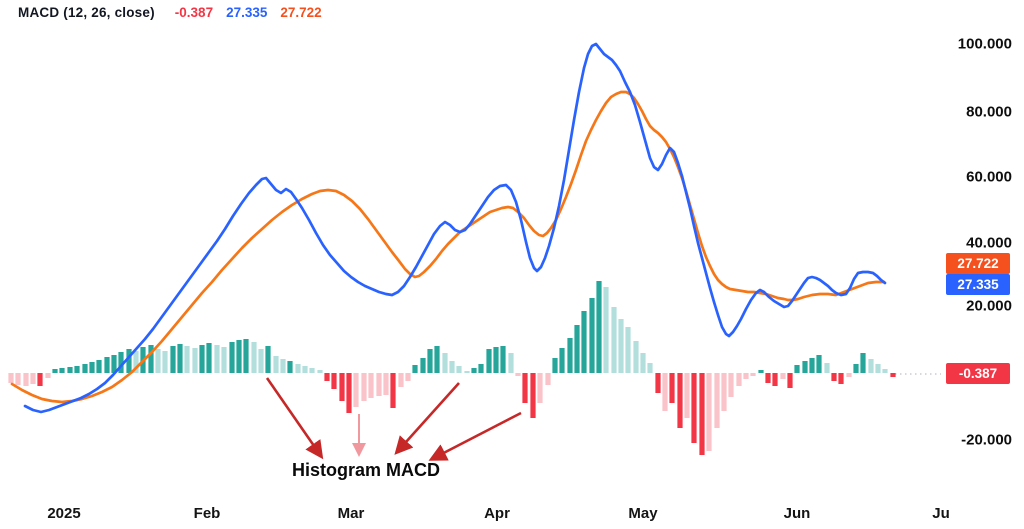  What do you see at coordinates (989, 243) in the screenshot?
I see `y-axis-tick-label: 40.000` at bounding box center [989, 243].